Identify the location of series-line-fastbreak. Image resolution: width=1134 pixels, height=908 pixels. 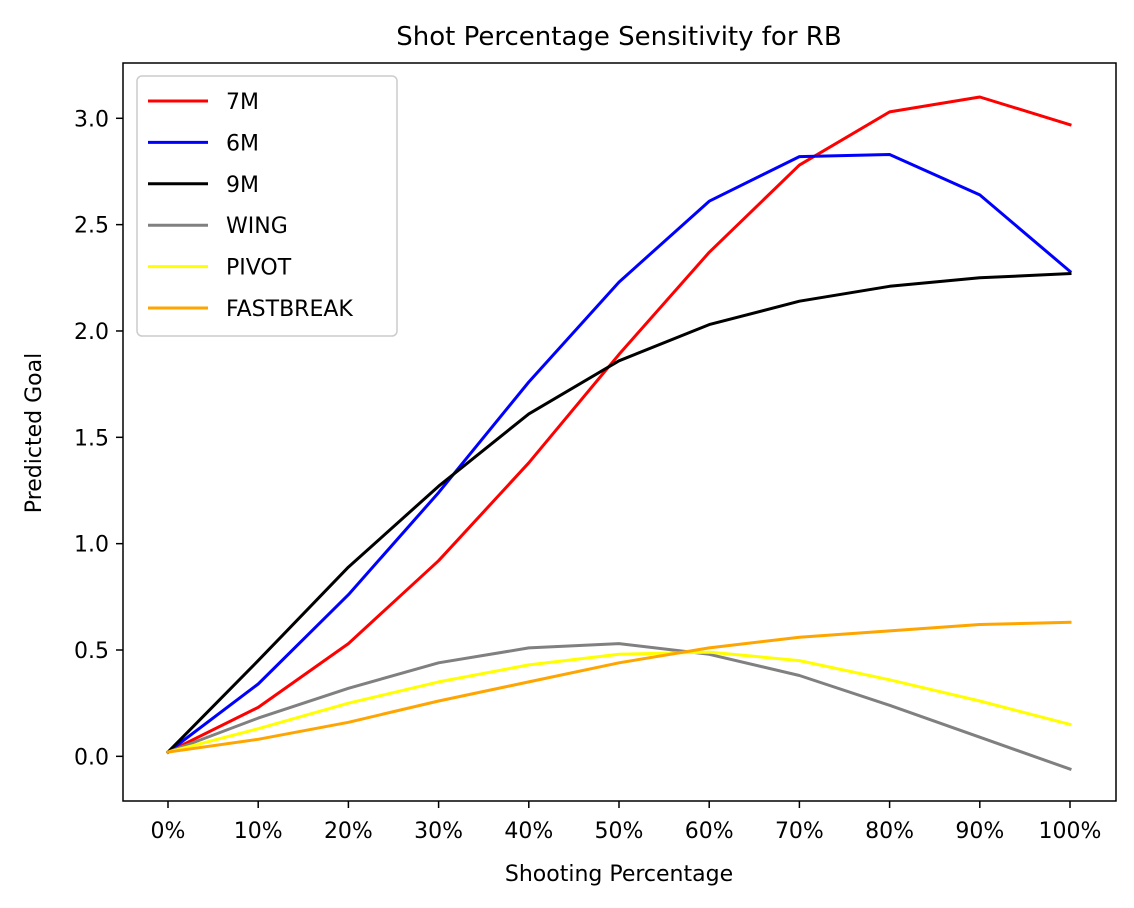
(619, 687).